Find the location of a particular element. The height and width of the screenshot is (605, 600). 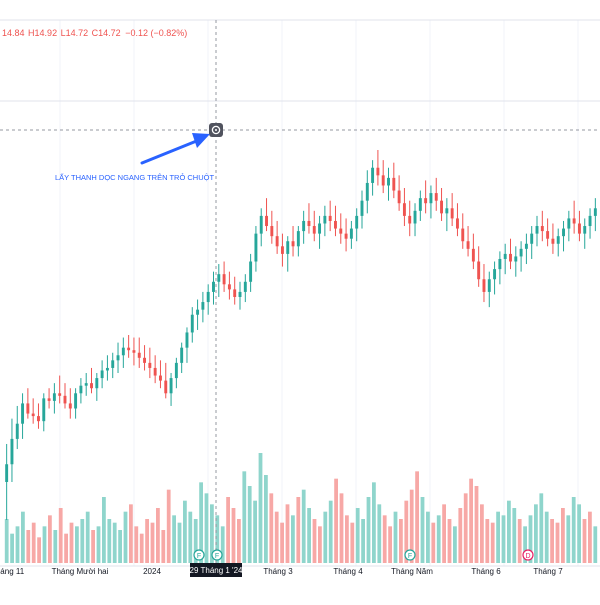

ohlc-low-value: 14.72 is located at coordinates (77, 33).